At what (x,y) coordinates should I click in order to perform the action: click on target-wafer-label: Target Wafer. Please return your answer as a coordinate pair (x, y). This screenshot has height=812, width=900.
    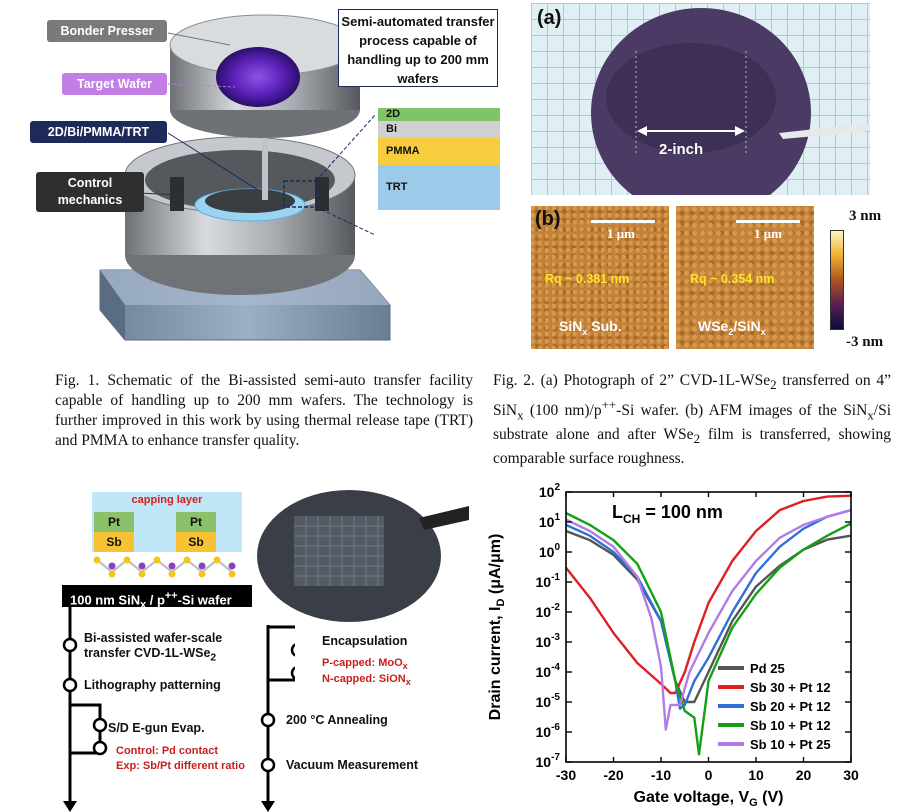
    Looking at the image, I should click on (114, 84).